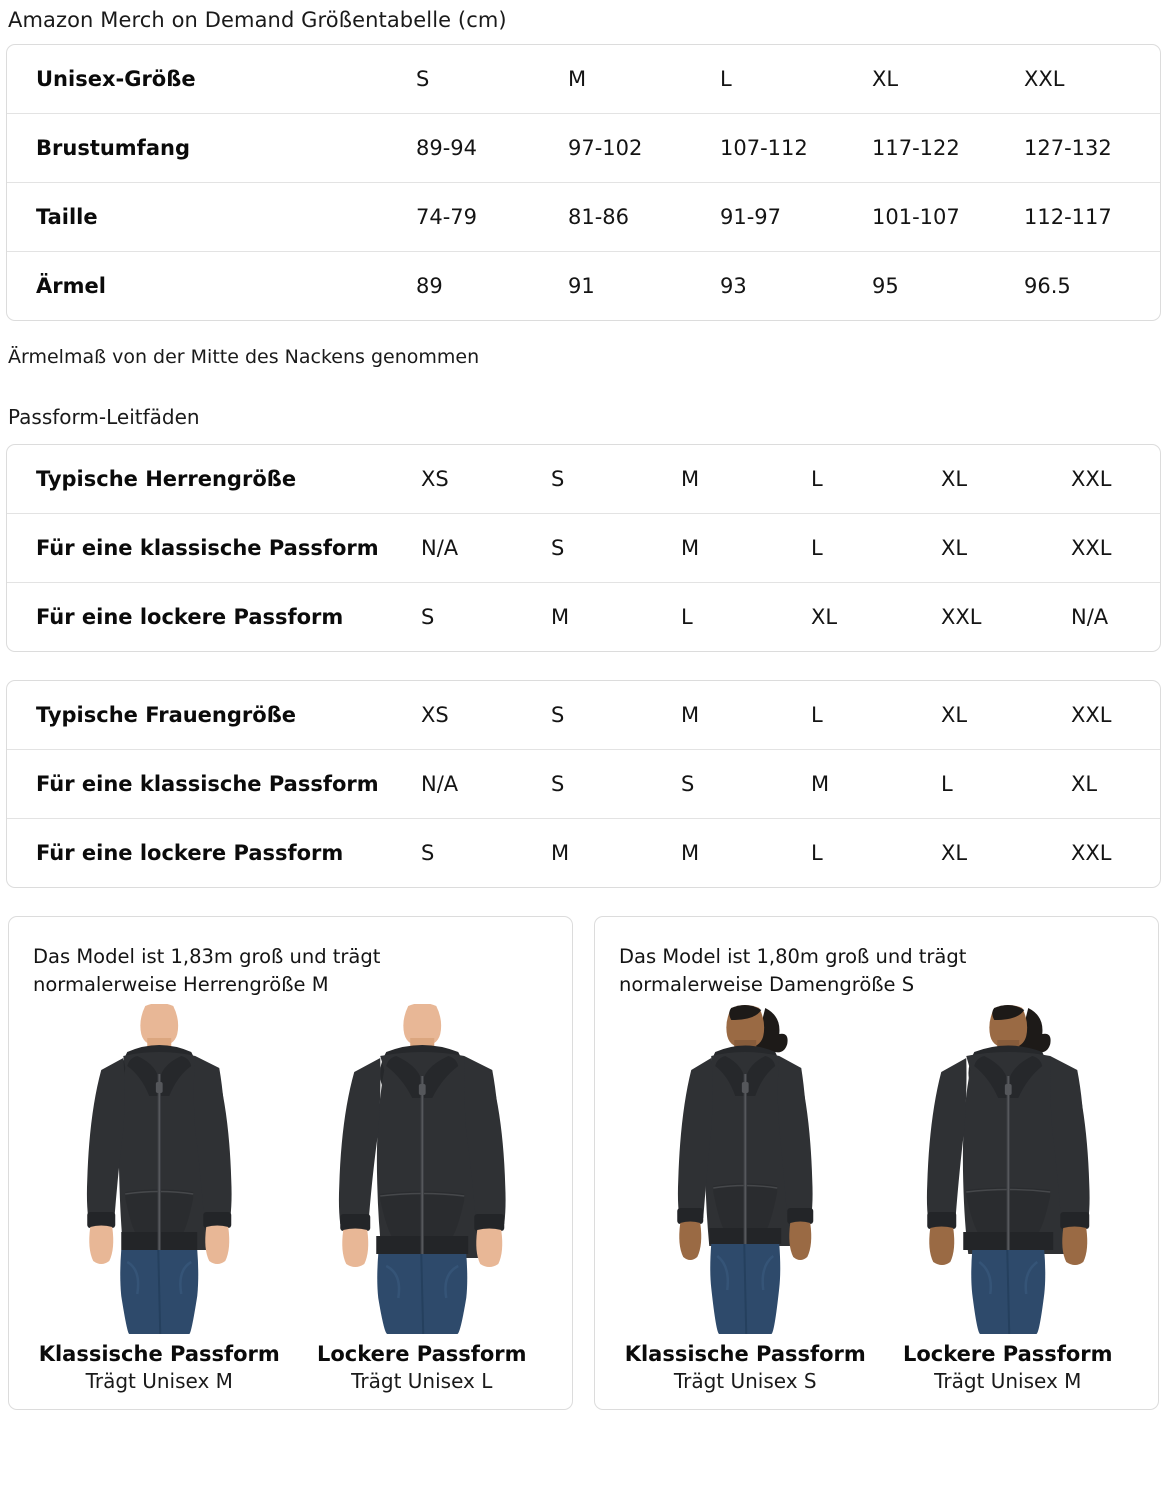 This screenshot has width=1167, height=1500. What do you see at coordinates (796, 285) in the screenshot?
I see `table-cell: 93` at bounding box center [796, 285].